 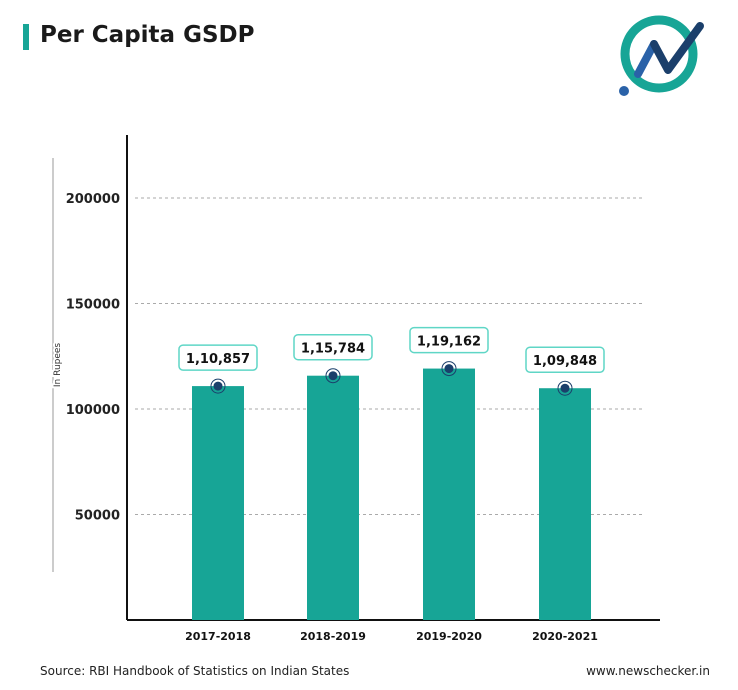 I want to click on website-url: www.newschecker.in, so click(x=648, y=671).